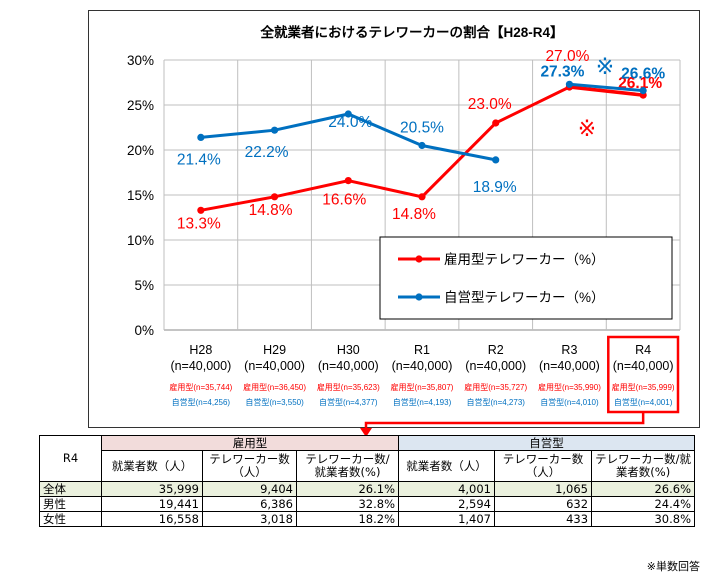 The width and height of the screenshot is (703, 577). Describe the element at coordinates (347, 489) in the screenshot. I see `table-cell: 26.1%` at that location.